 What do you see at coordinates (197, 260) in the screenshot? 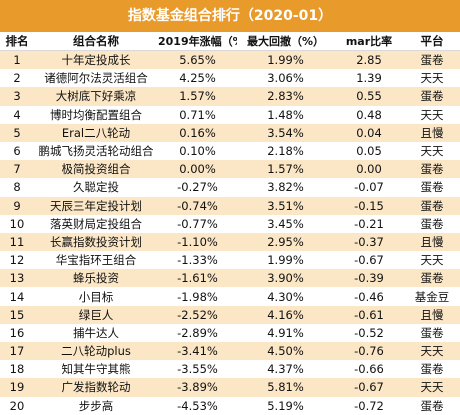
I see `cell-return: -1.33%` at bounding box center [197, 260].